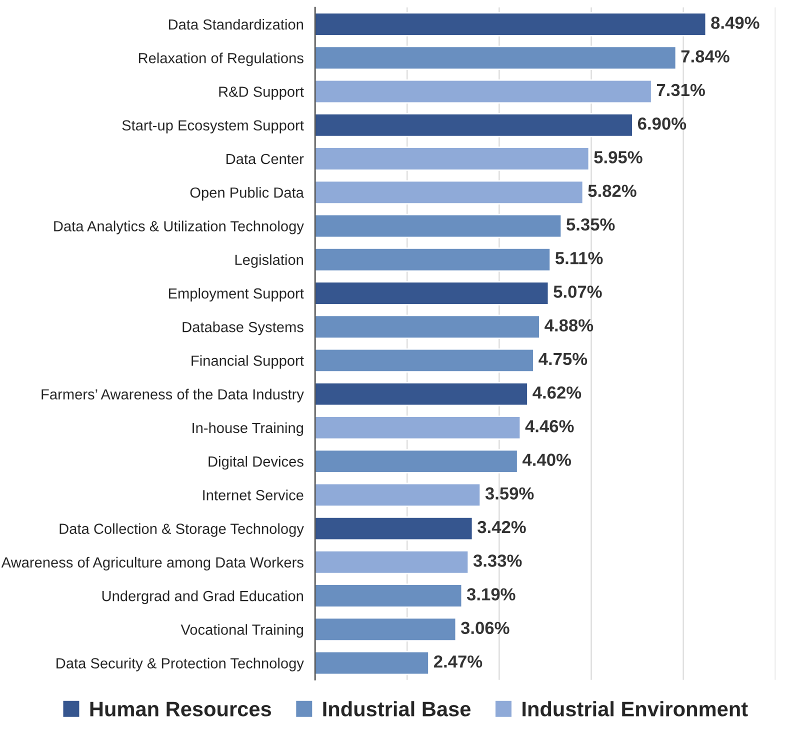 The height and width of the screenshot is (743, 812). Describe the element at coordinates (549, 426) in the screenshot. I see `data-label: 4.46%` at that location.